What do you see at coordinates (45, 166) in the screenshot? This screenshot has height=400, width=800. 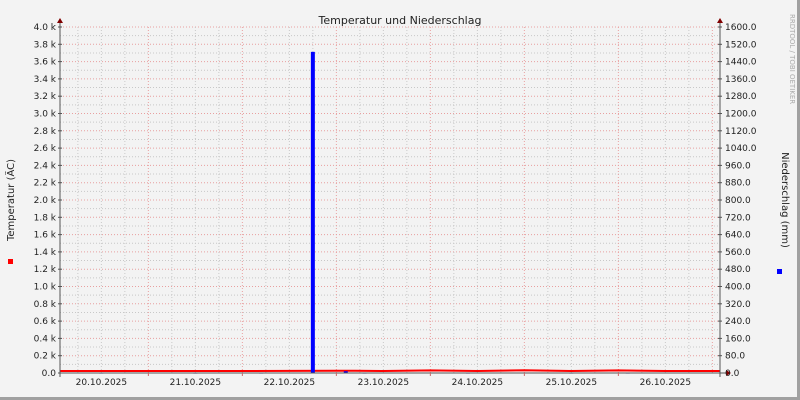 I see `left-tick-label: 2.4 k` at bounding box center [45, 166].